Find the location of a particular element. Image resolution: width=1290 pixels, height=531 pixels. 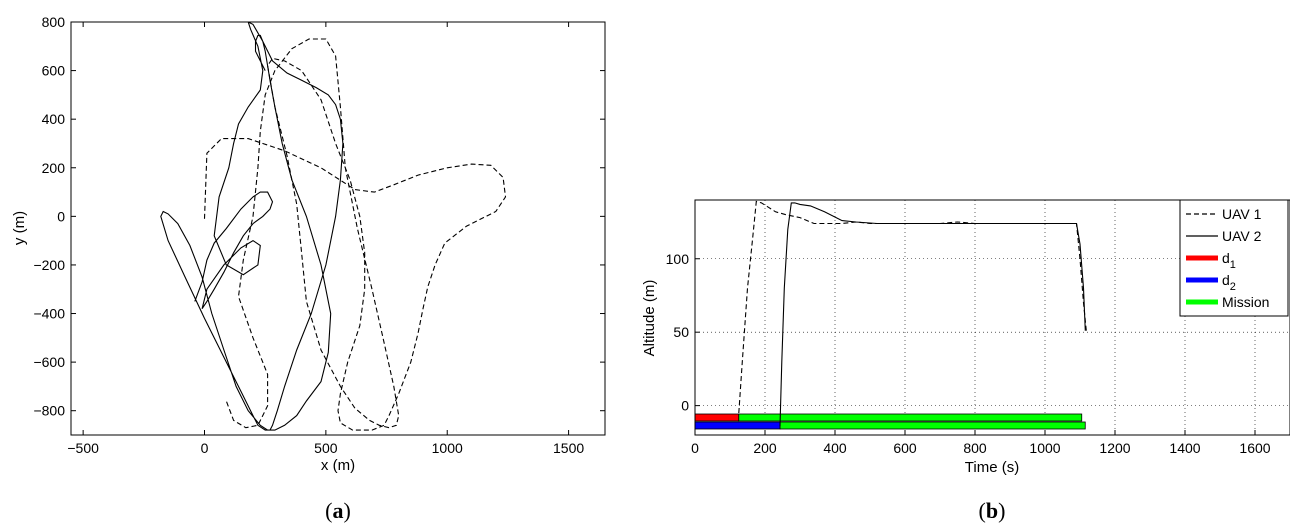

y-tick-label-a: −400 is located at coordinates (49, 314).